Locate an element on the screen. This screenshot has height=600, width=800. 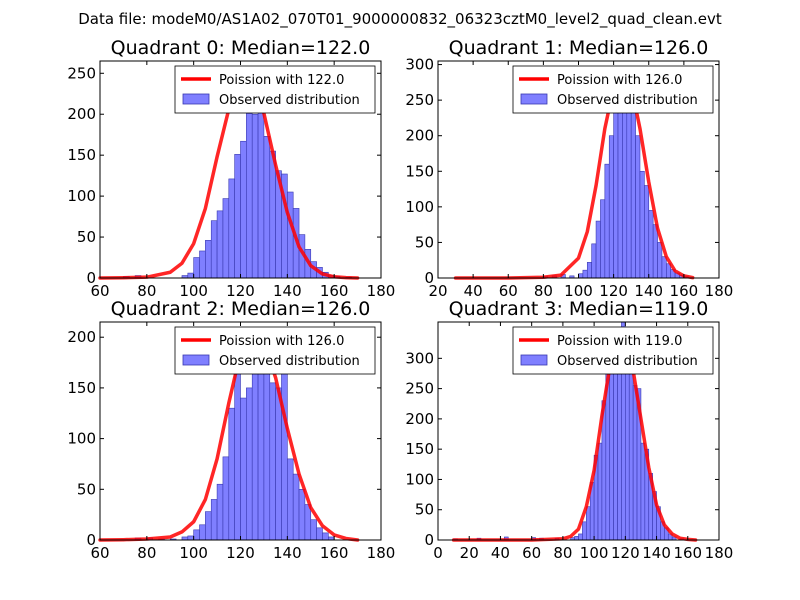
y-axis: 0 50 100 150 200 250 is located at coordinates (224, 175).